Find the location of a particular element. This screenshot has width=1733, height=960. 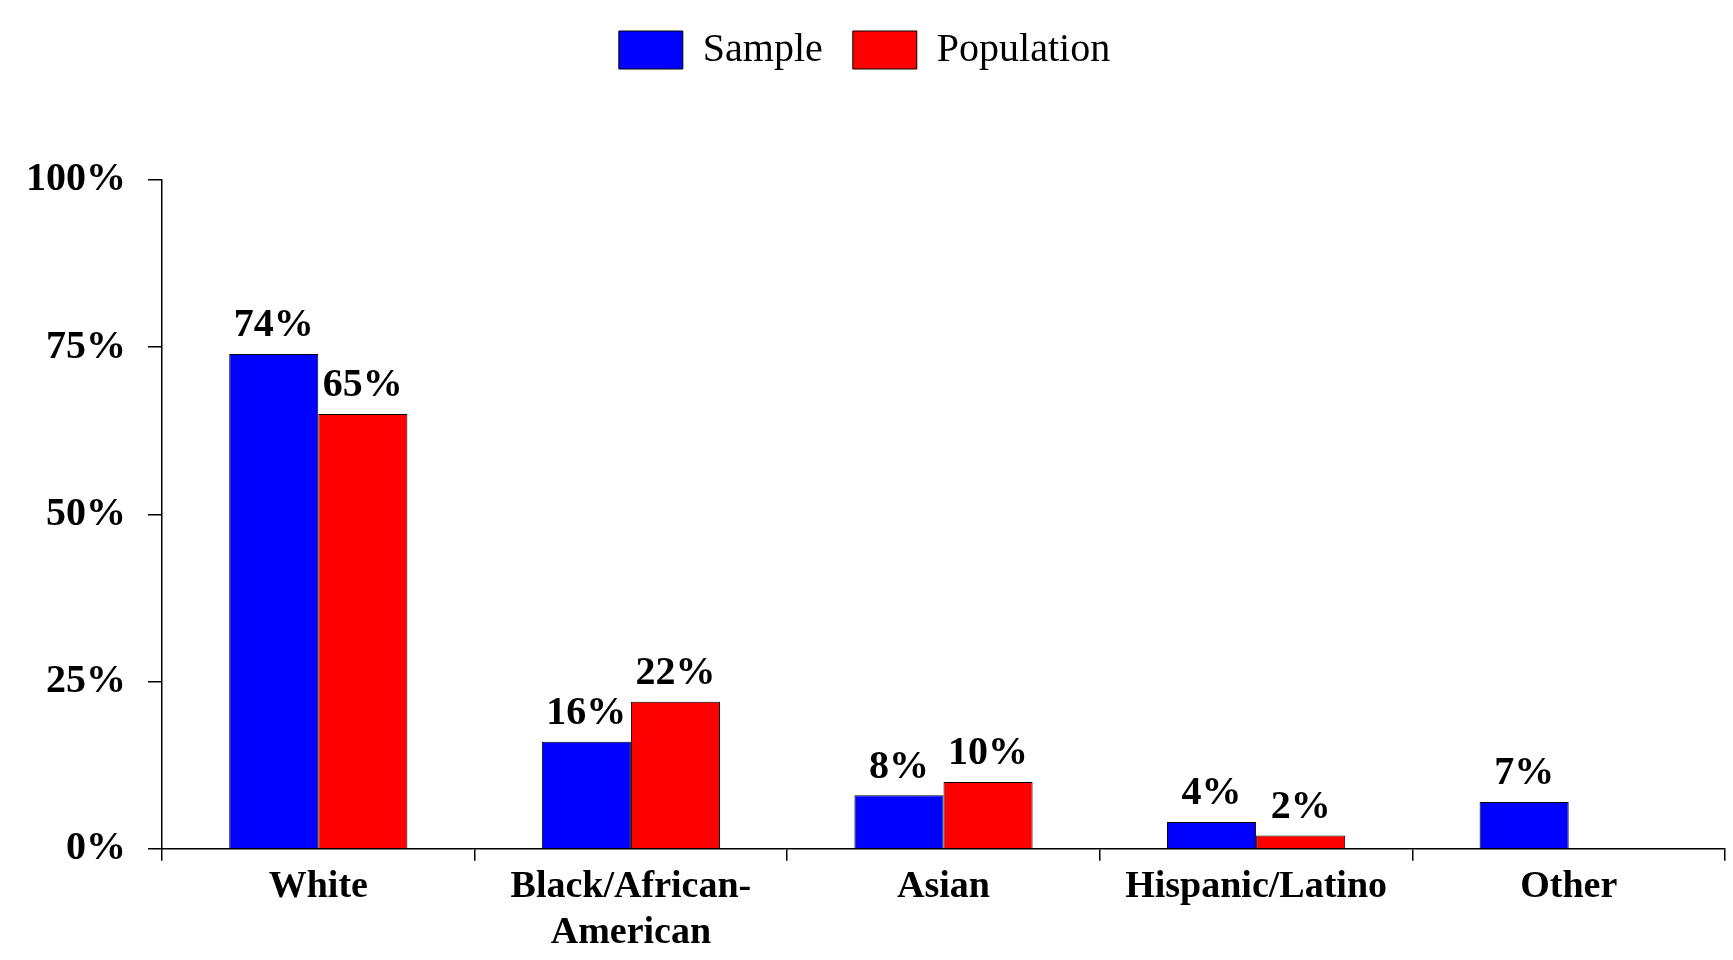

data-label: 7% is located at coordinates (1524, 771).